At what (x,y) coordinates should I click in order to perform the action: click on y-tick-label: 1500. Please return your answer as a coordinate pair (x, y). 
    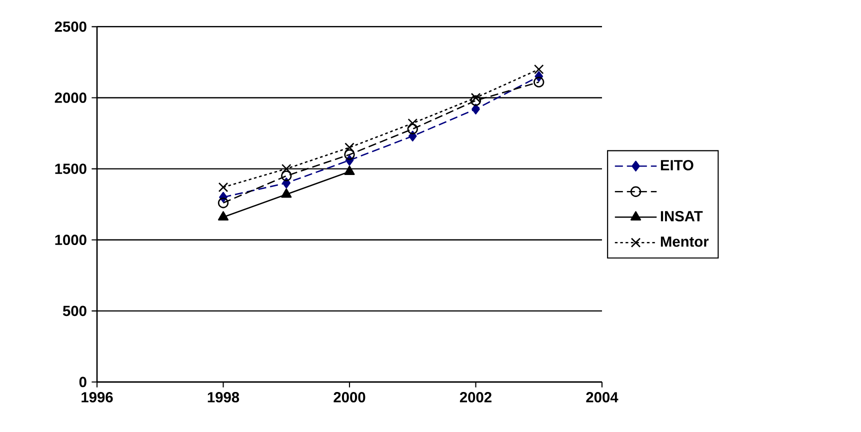
    Looking at the image, I should click on (70, 169).